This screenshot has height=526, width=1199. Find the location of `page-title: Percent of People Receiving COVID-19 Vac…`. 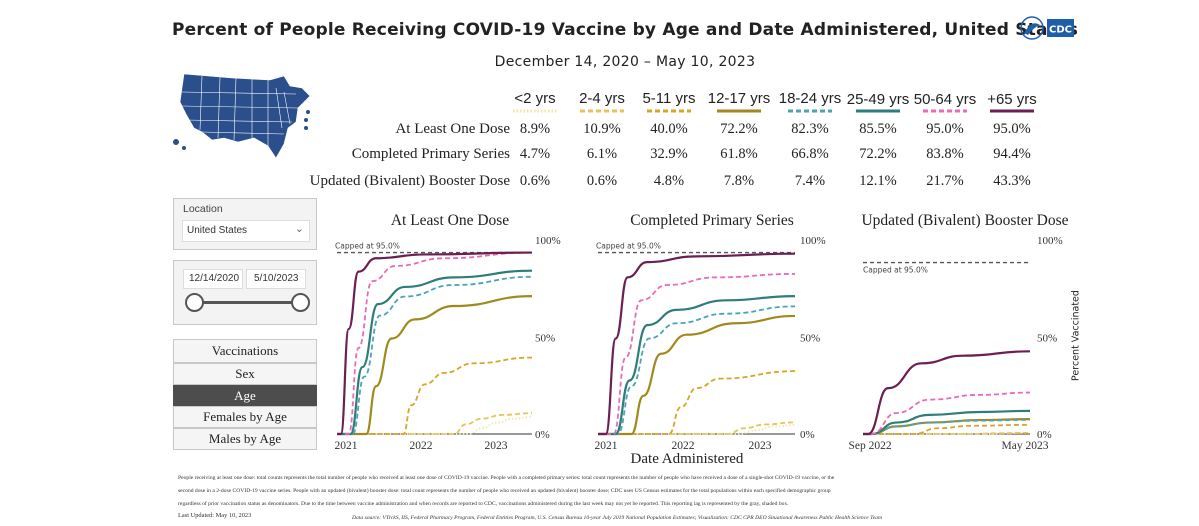

page-title: Percent of People Receiving COVID-19 Vac… is located at coordinates (625, 30).